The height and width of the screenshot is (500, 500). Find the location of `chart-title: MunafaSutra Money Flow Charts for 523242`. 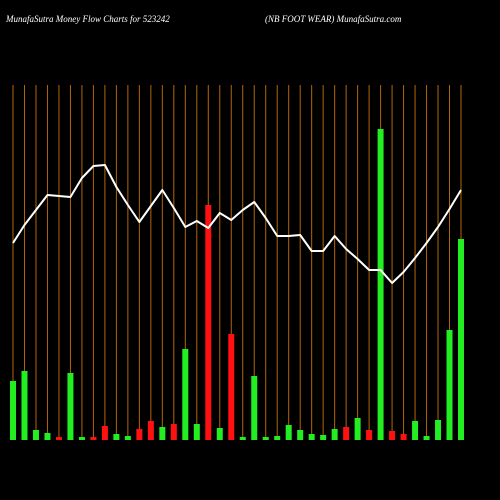

chart-title: MunafaSutra Money Flow Charts for 523242 is located at coordinates (87, 19).